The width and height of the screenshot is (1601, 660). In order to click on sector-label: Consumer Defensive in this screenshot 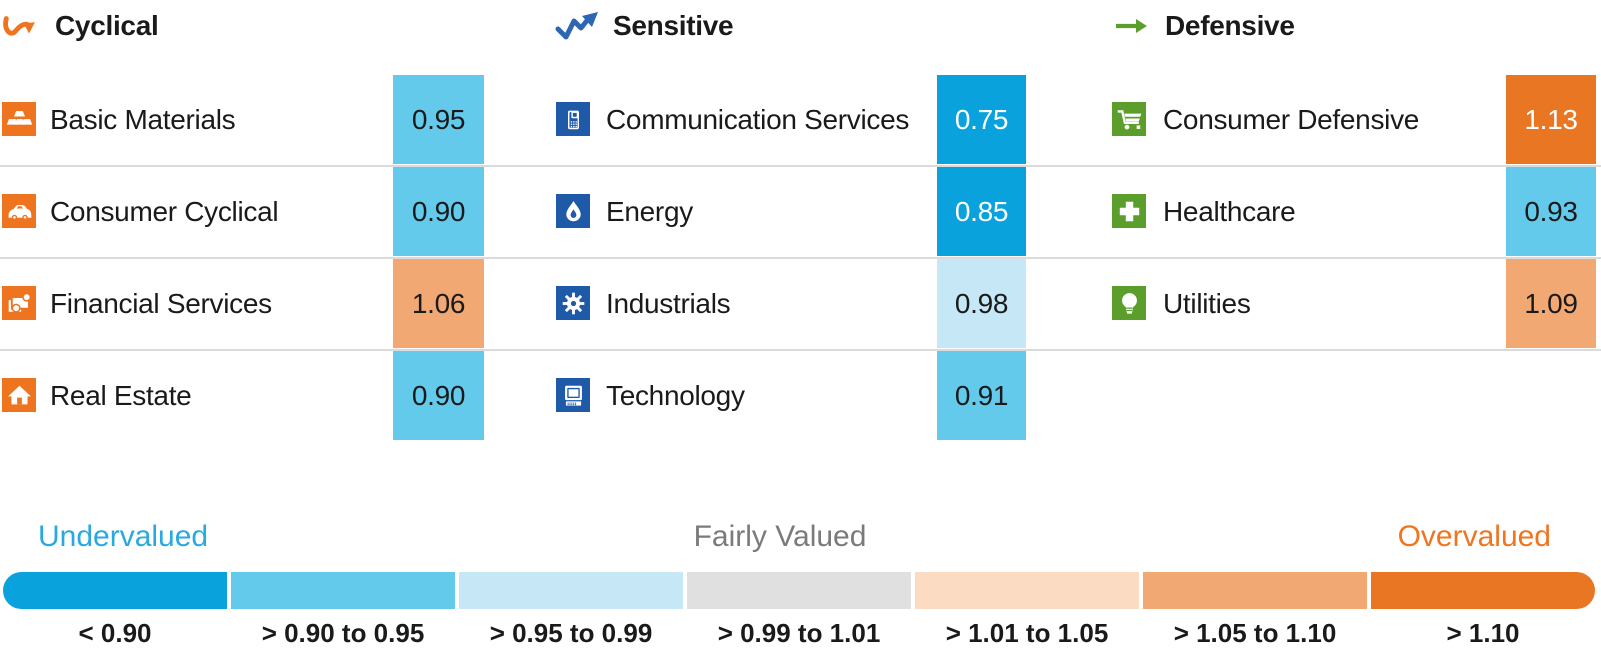, I will do `click(1291, 119)`.